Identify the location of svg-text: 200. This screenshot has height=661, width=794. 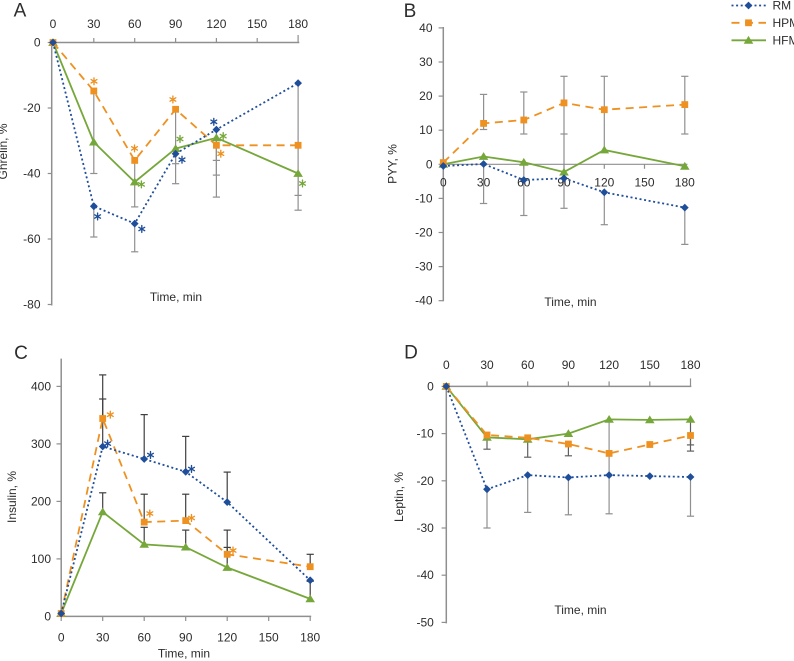
(41, 501).